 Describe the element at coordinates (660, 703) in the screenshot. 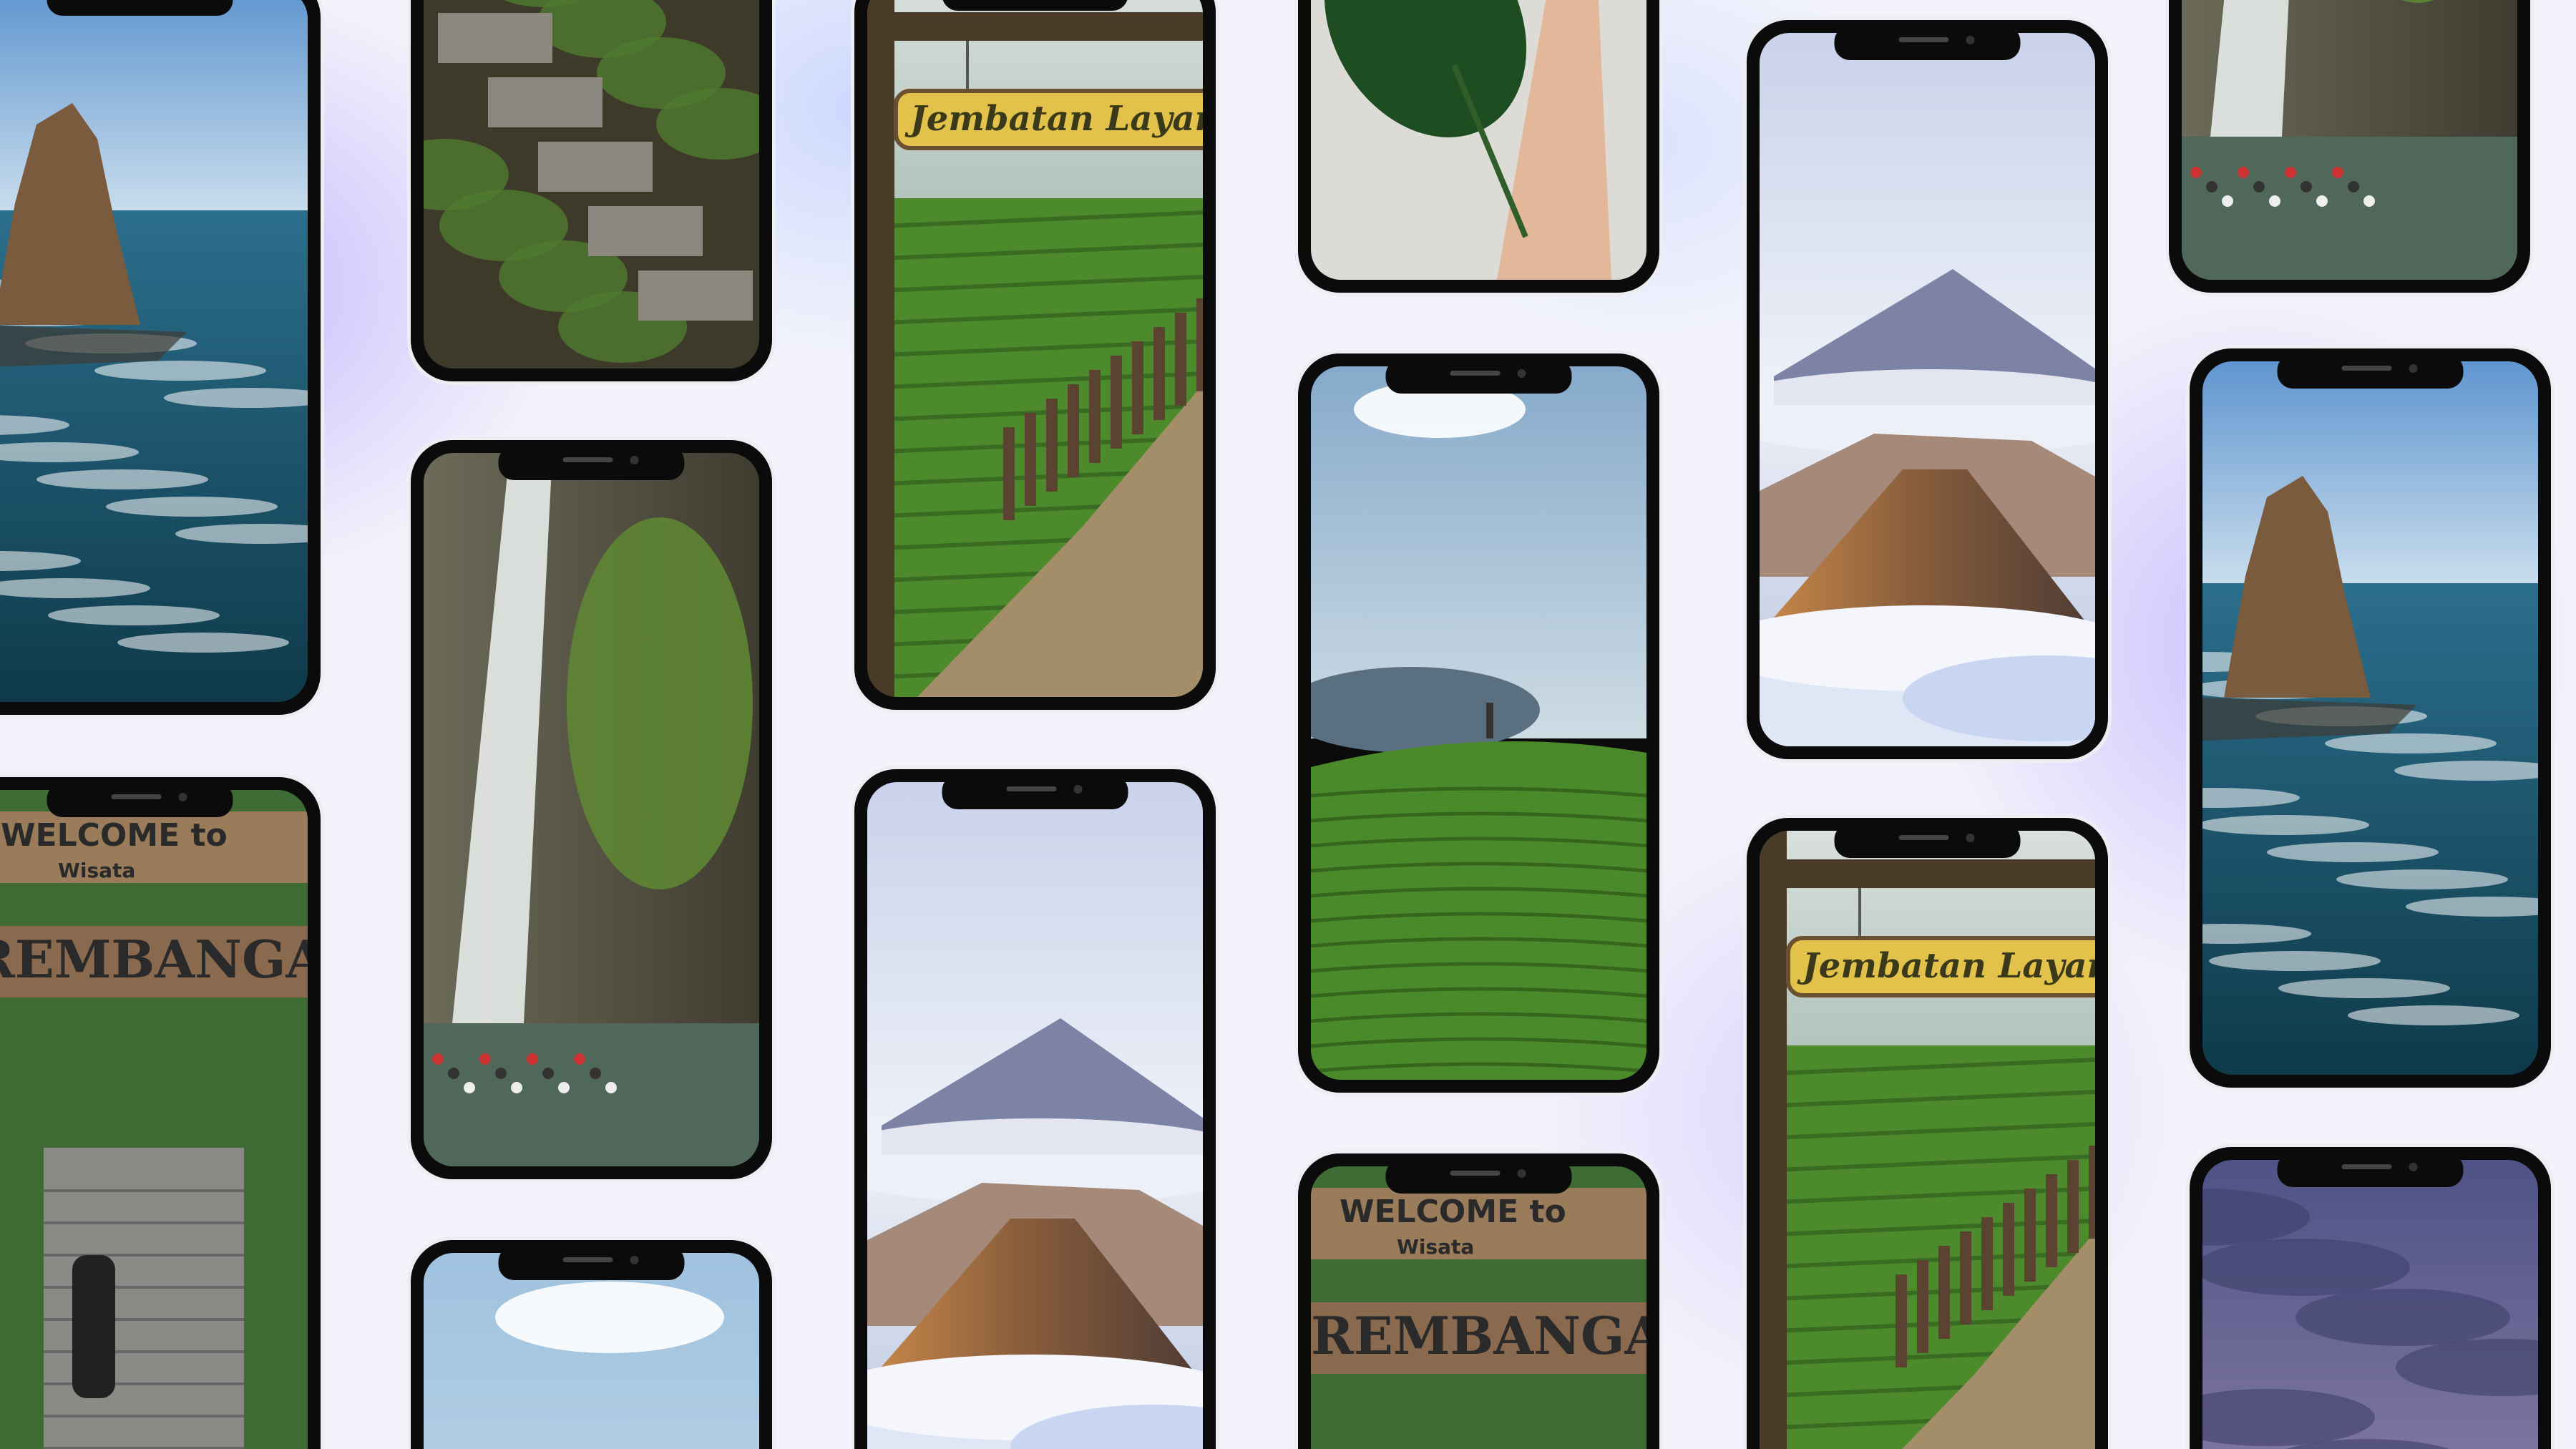

I see `moss` at that location.